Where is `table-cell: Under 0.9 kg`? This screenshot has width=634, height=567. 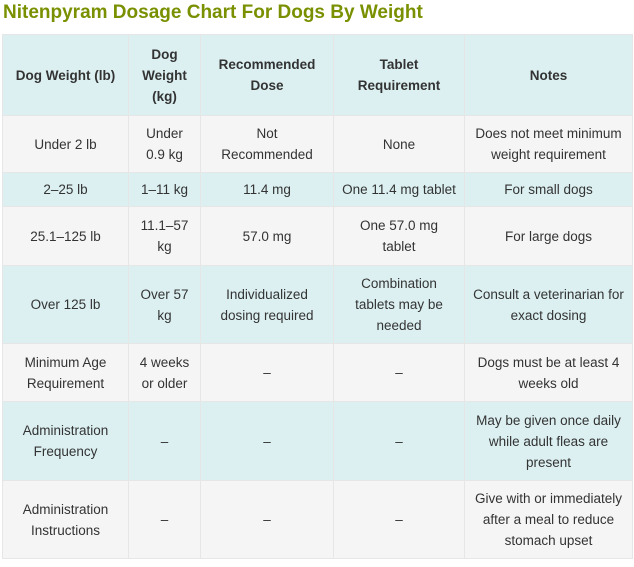 table-cell: Under 0.9 kg is located at coordinates (164, 144).